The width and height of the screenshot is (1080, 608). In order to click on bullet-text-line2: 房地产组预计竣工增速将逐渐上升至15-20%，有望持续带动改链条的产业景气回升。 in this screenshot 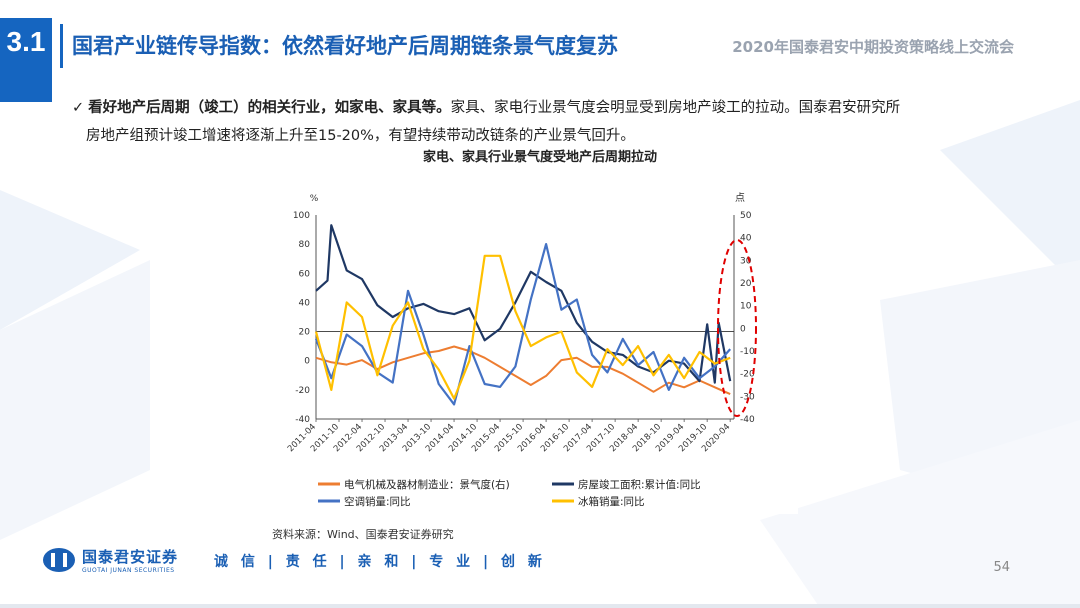, I will do `click(360, 136)`.